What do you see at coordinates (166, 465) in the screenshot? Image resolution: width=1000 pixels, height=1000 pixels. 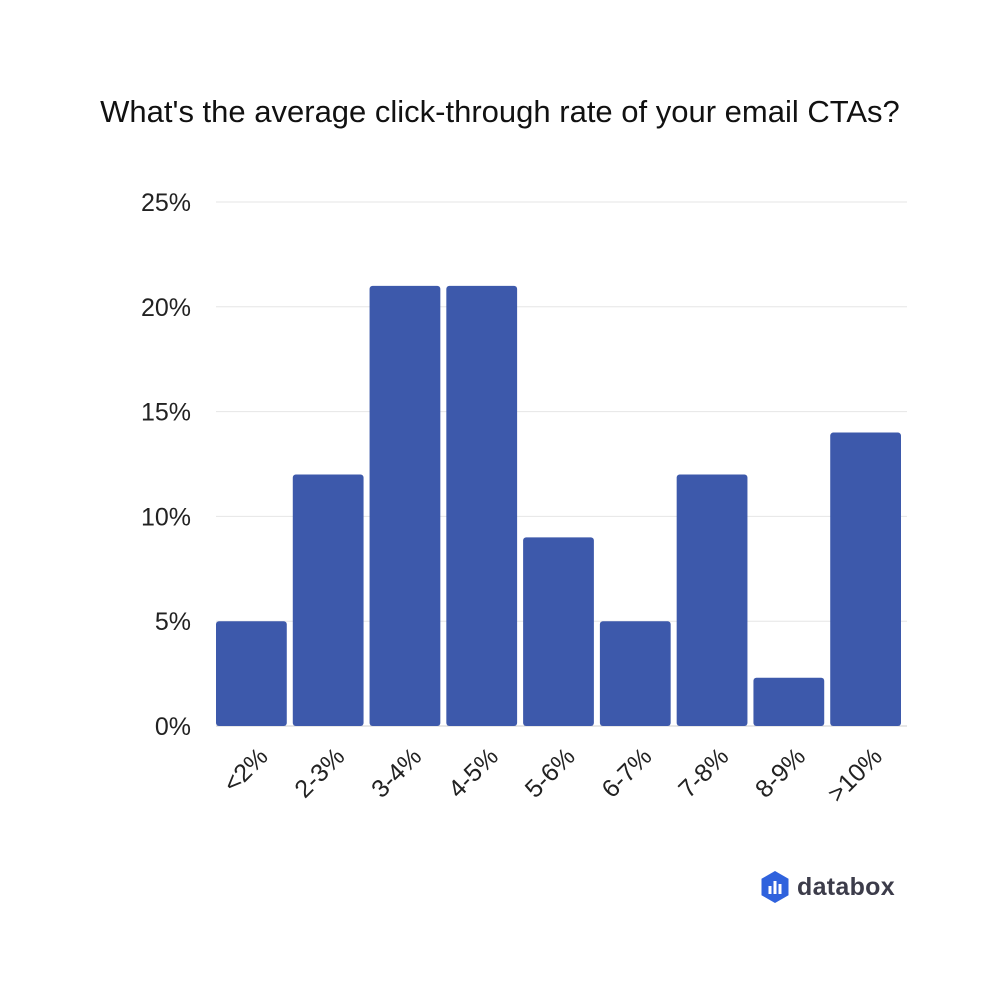 I see `y-axis: 0% 5% 10% 15% 20% 25%` at bounding box center [166, 465].